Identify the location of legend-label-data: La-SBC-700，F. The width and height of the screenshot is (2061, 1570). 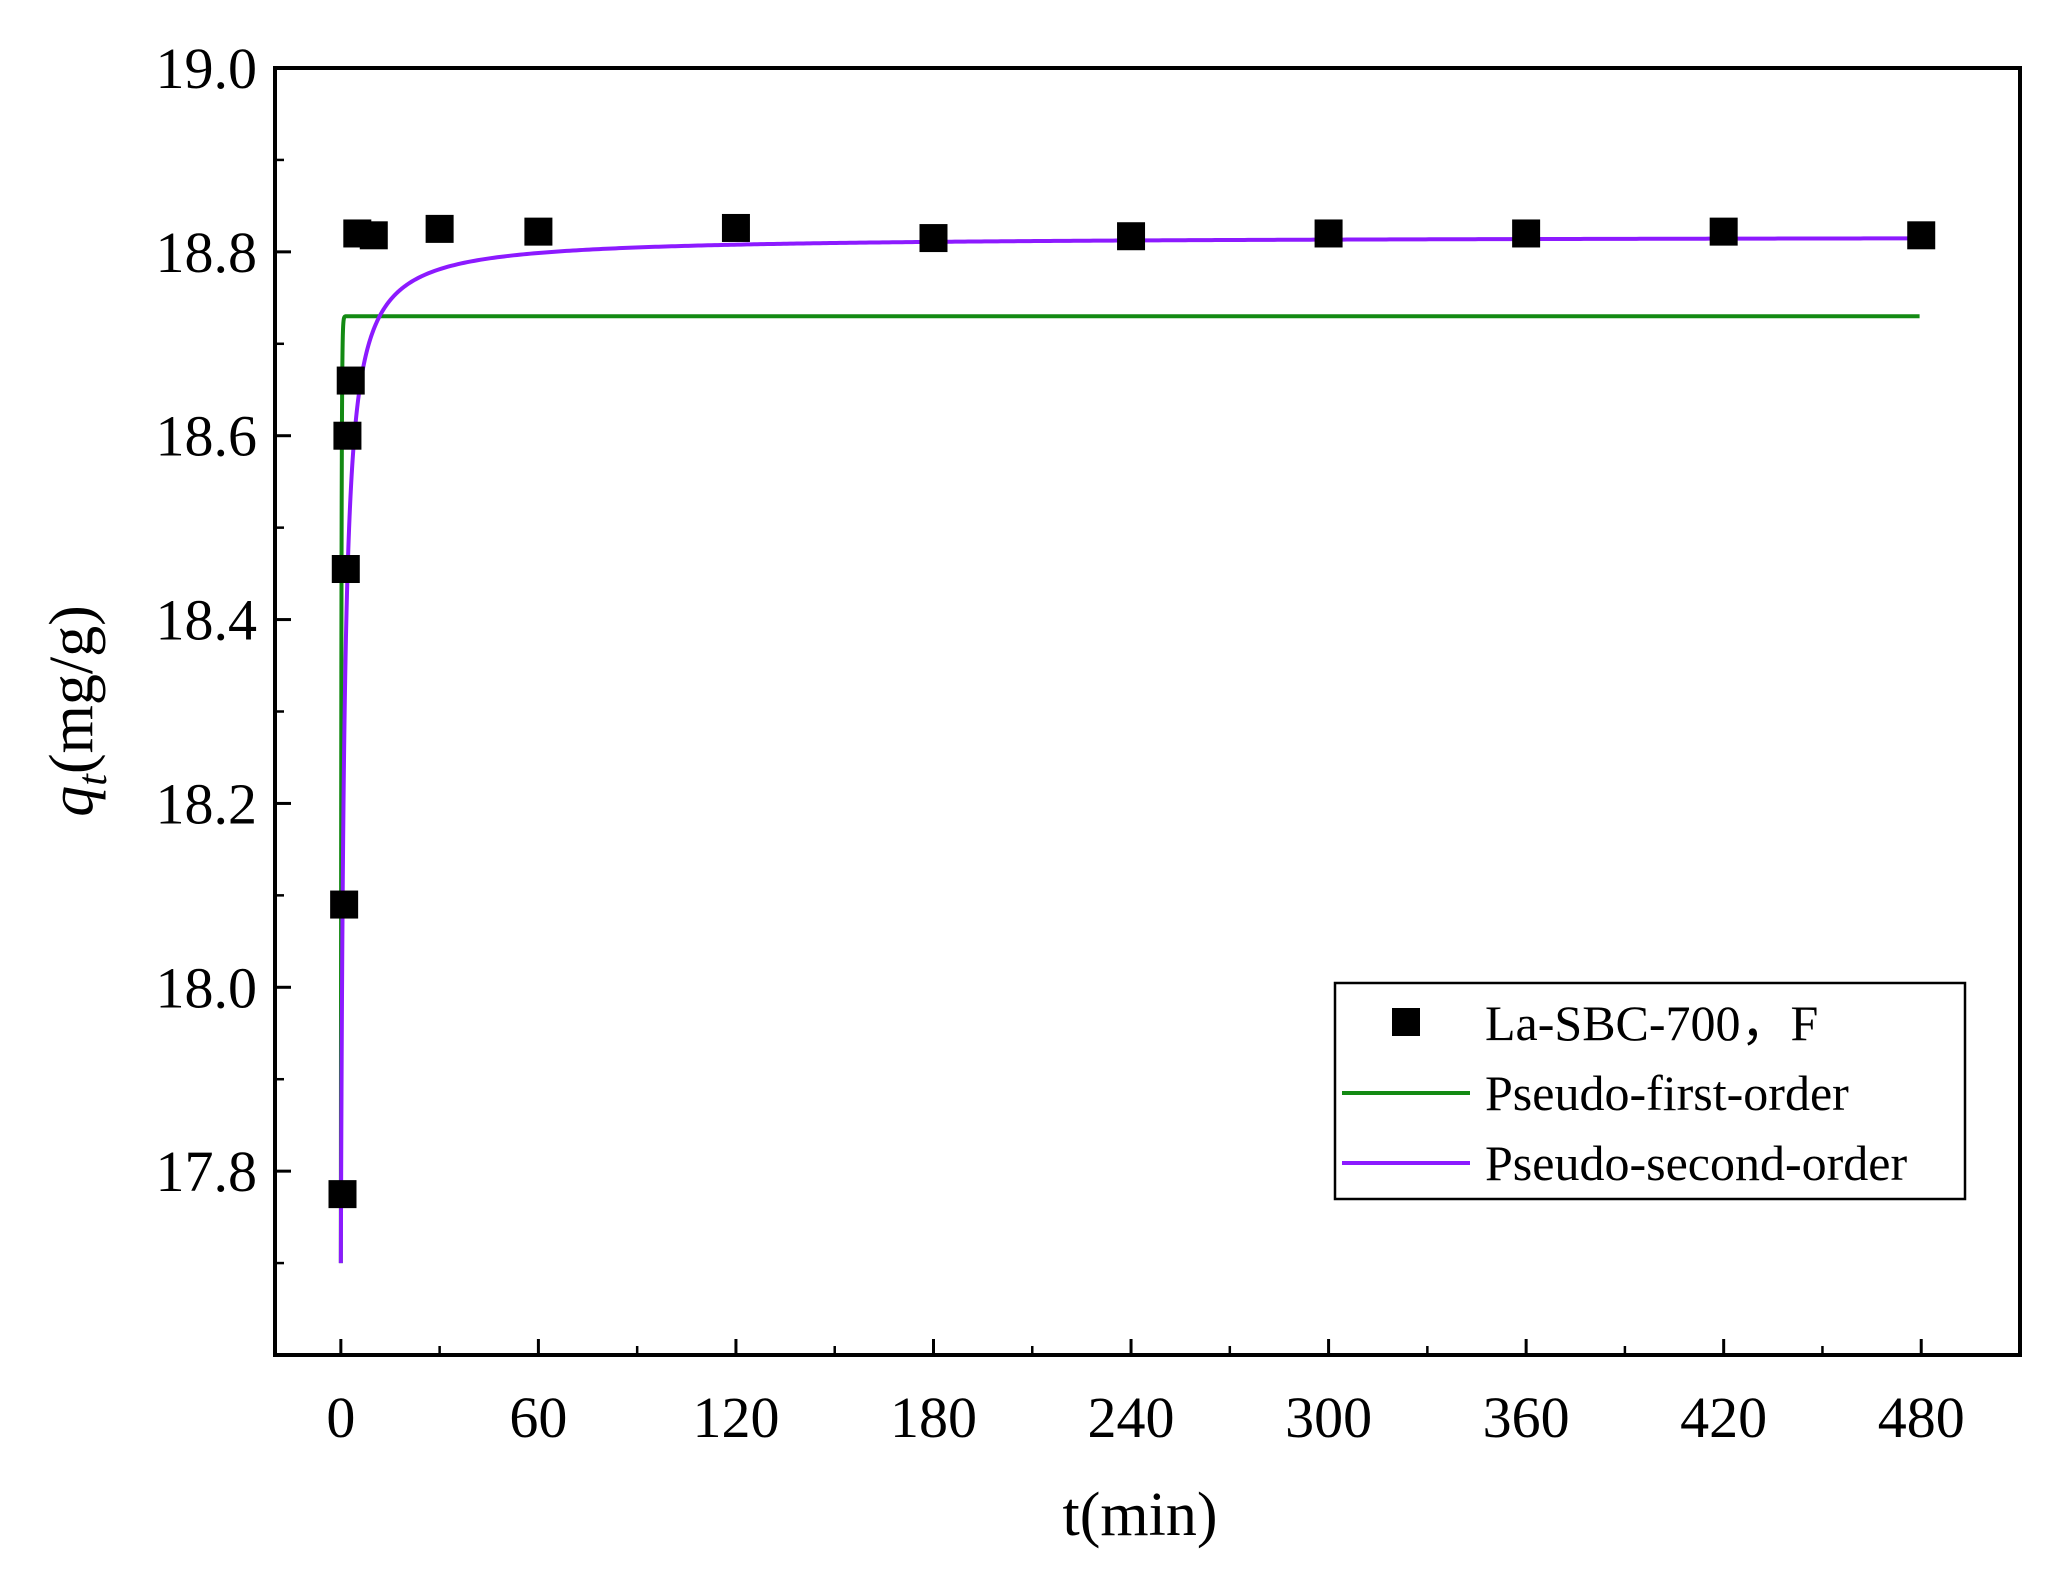
(1651, 1023).